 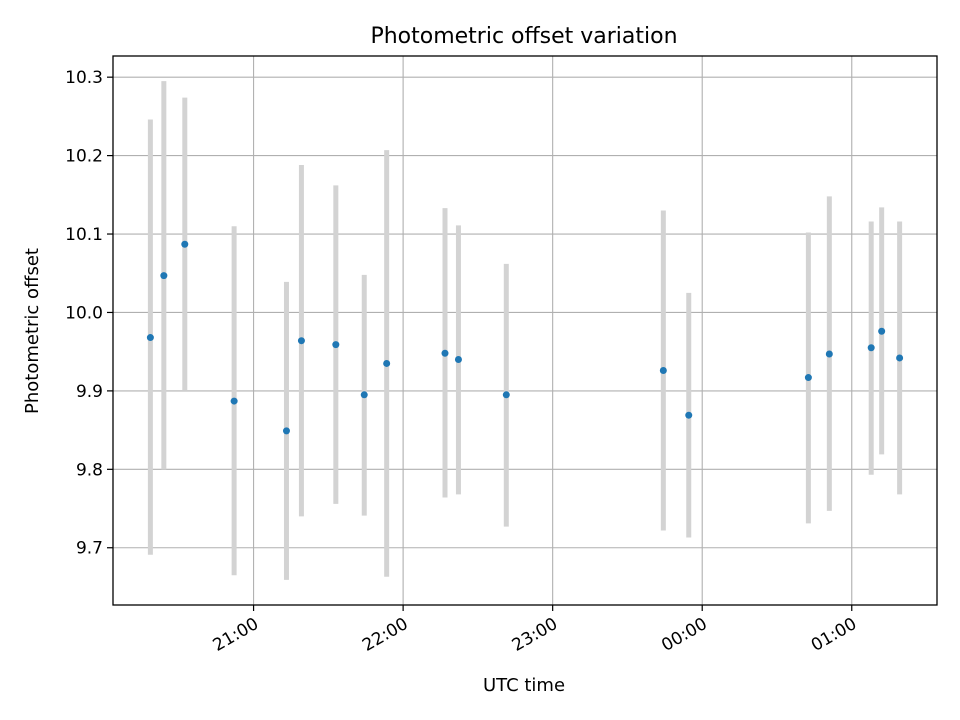 I want to click on y-axis-ticks: 9.7 9.8 9.9 10.0 10.1 10.2 10.3, so click(x=89, y=313).